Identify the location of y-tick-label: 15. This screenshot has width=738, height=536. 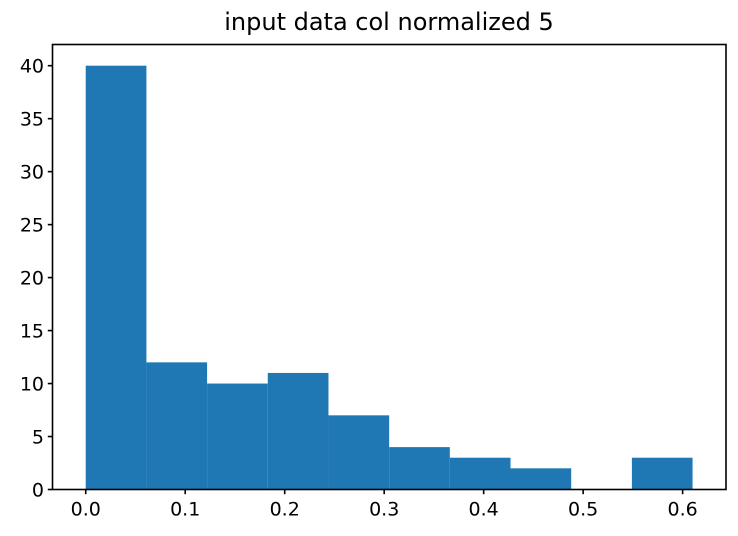
(32, 332).